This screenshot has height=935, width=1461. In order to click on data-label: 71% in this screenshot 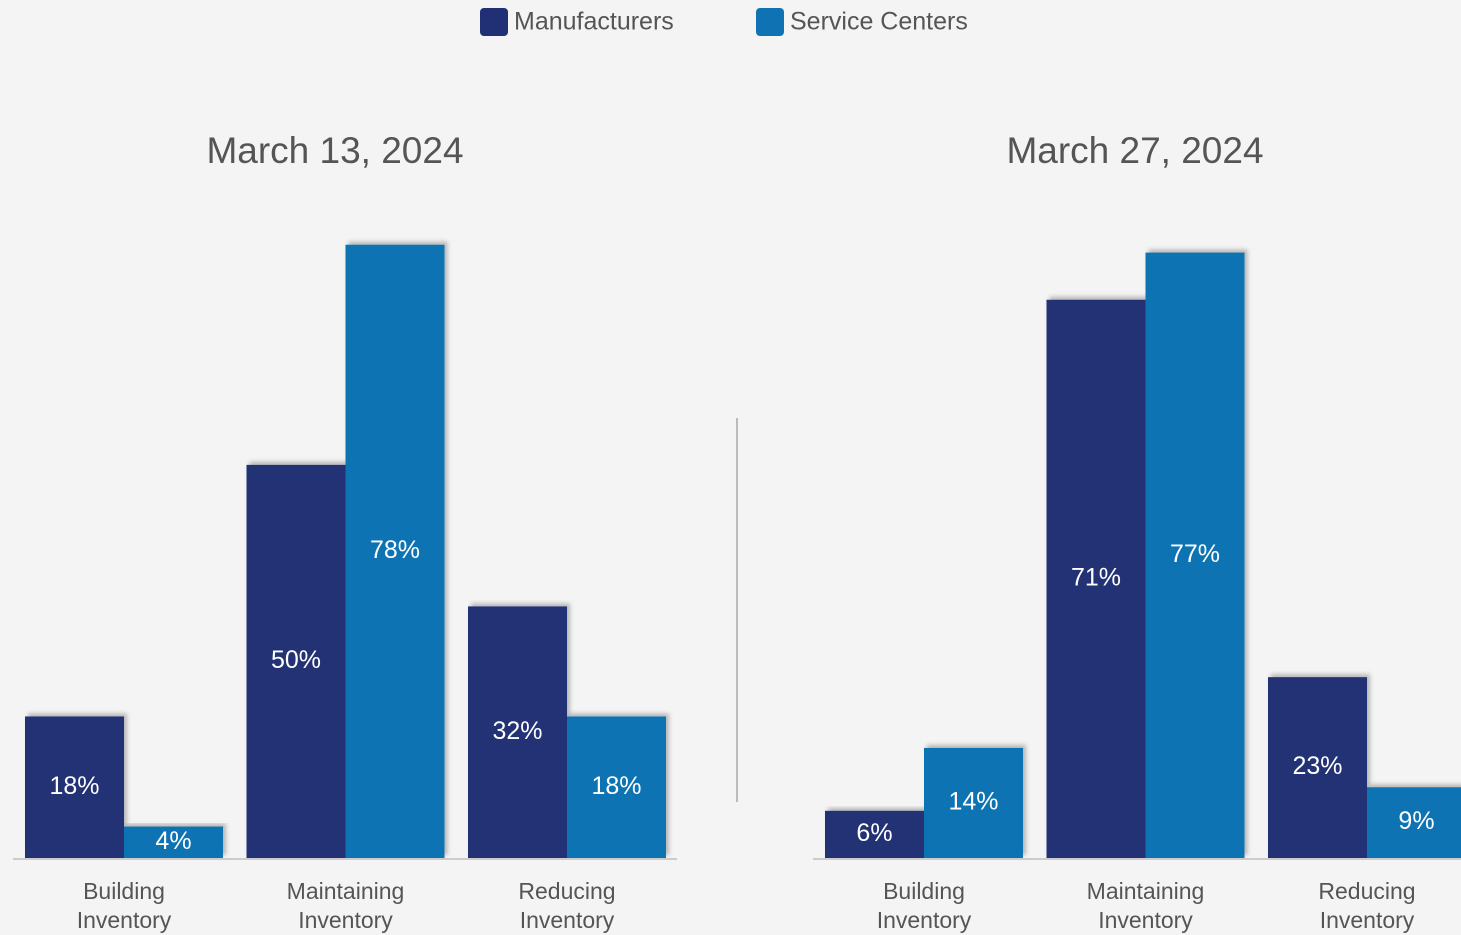, I will do `click(1096, 577)`.